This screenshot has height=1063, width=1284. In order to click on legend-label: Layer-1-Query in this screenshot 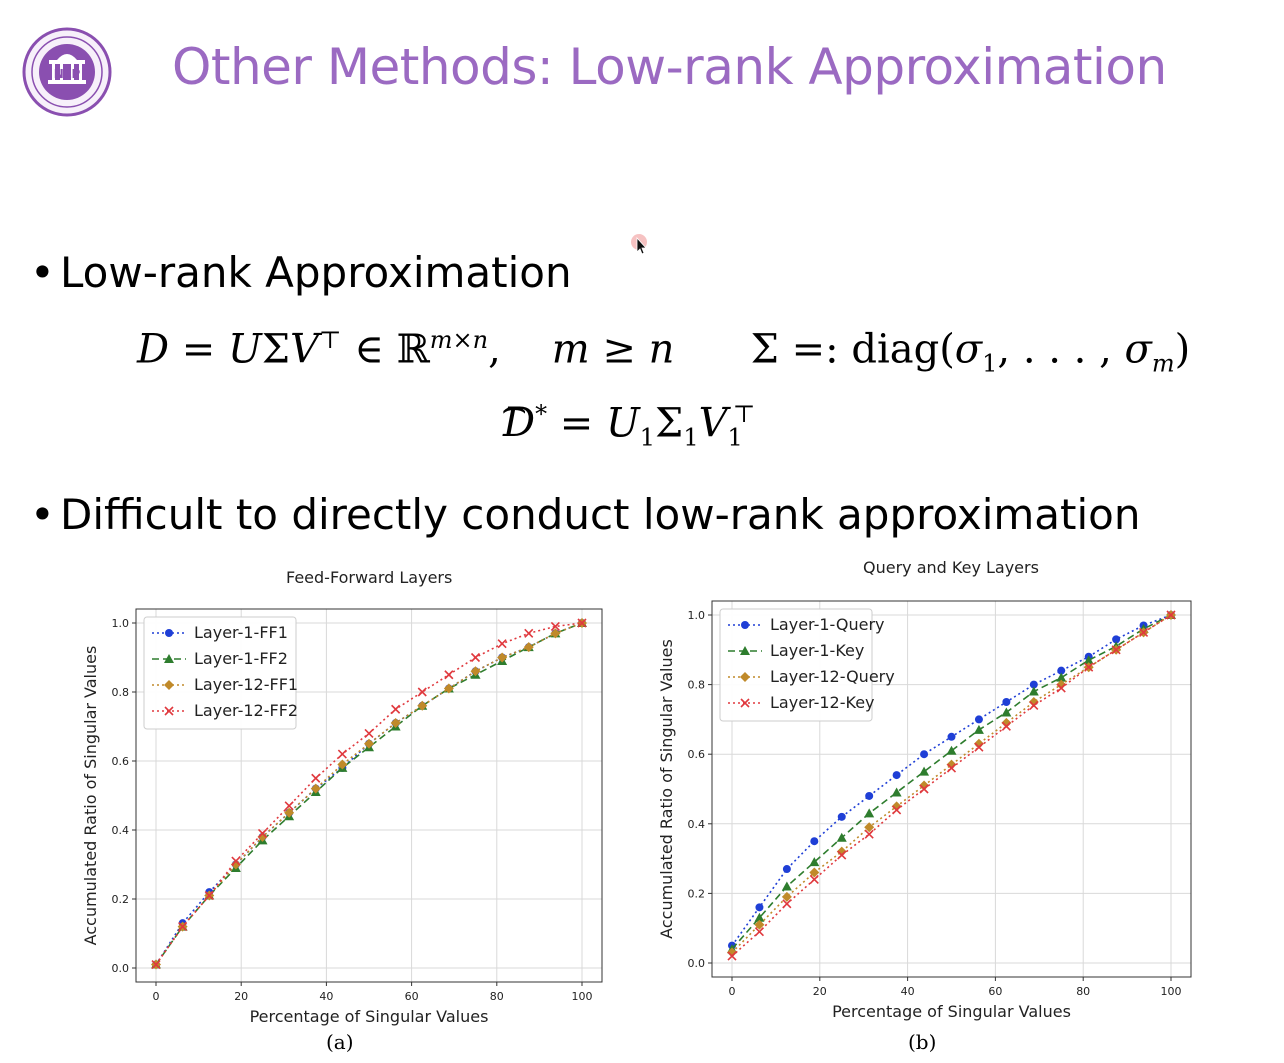, I will do `click(827, 624)`.